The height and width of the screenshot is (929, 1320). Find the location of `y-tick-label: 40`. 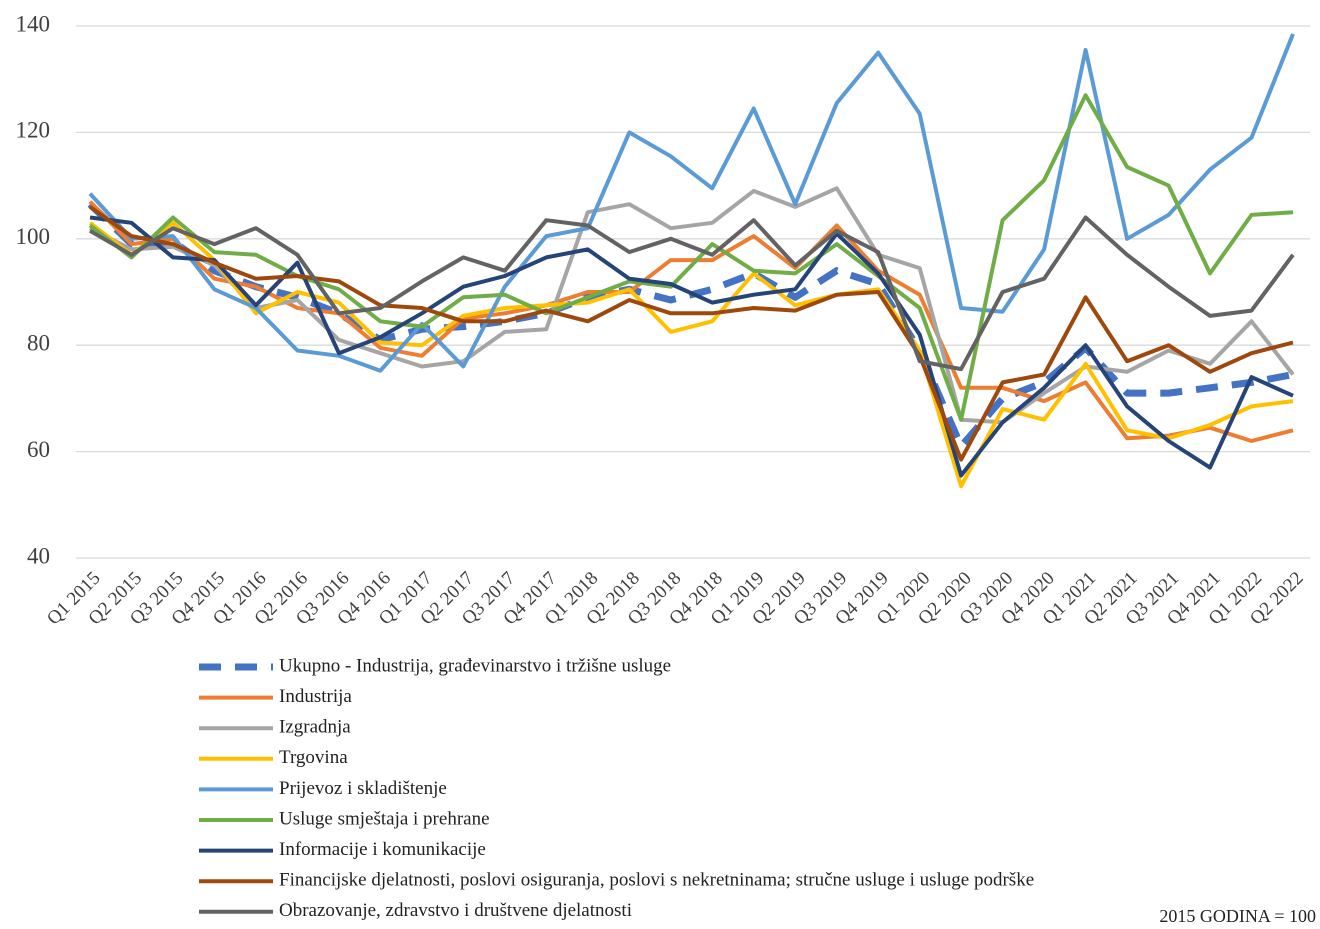

y-tick-label: 40 is located at coordinates (38, 555).